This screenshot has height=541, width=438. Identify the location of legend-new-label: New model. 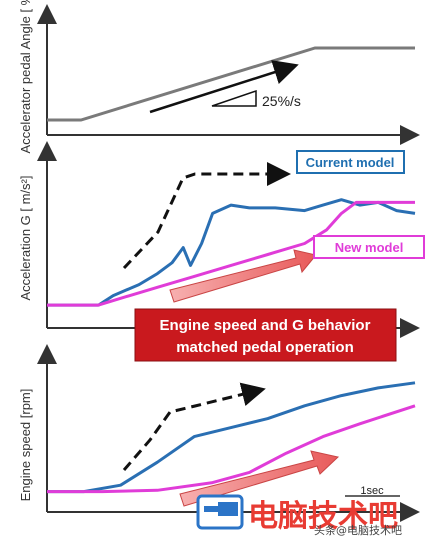
(369, 247).